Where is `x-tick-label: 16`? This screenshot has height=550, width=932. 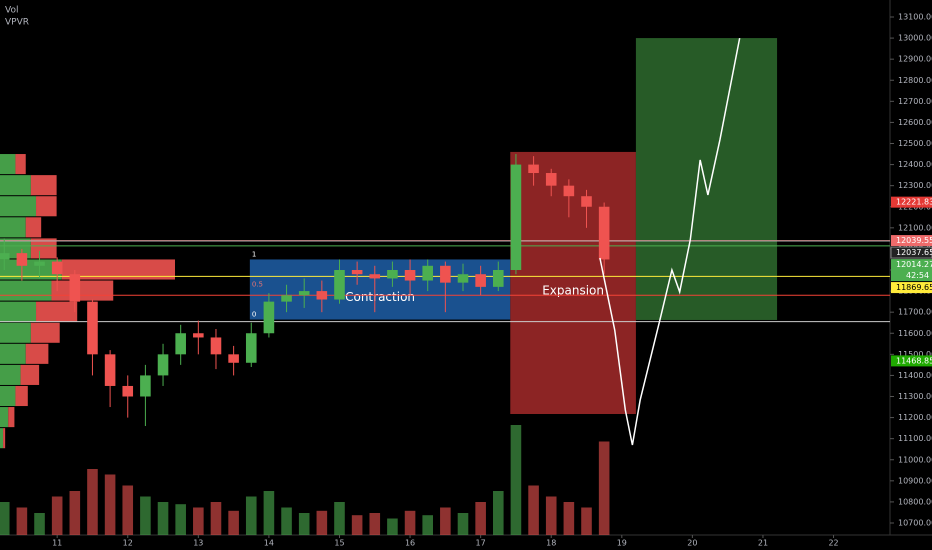
x-tick-label: 16 is located at coordinates (410, 543).